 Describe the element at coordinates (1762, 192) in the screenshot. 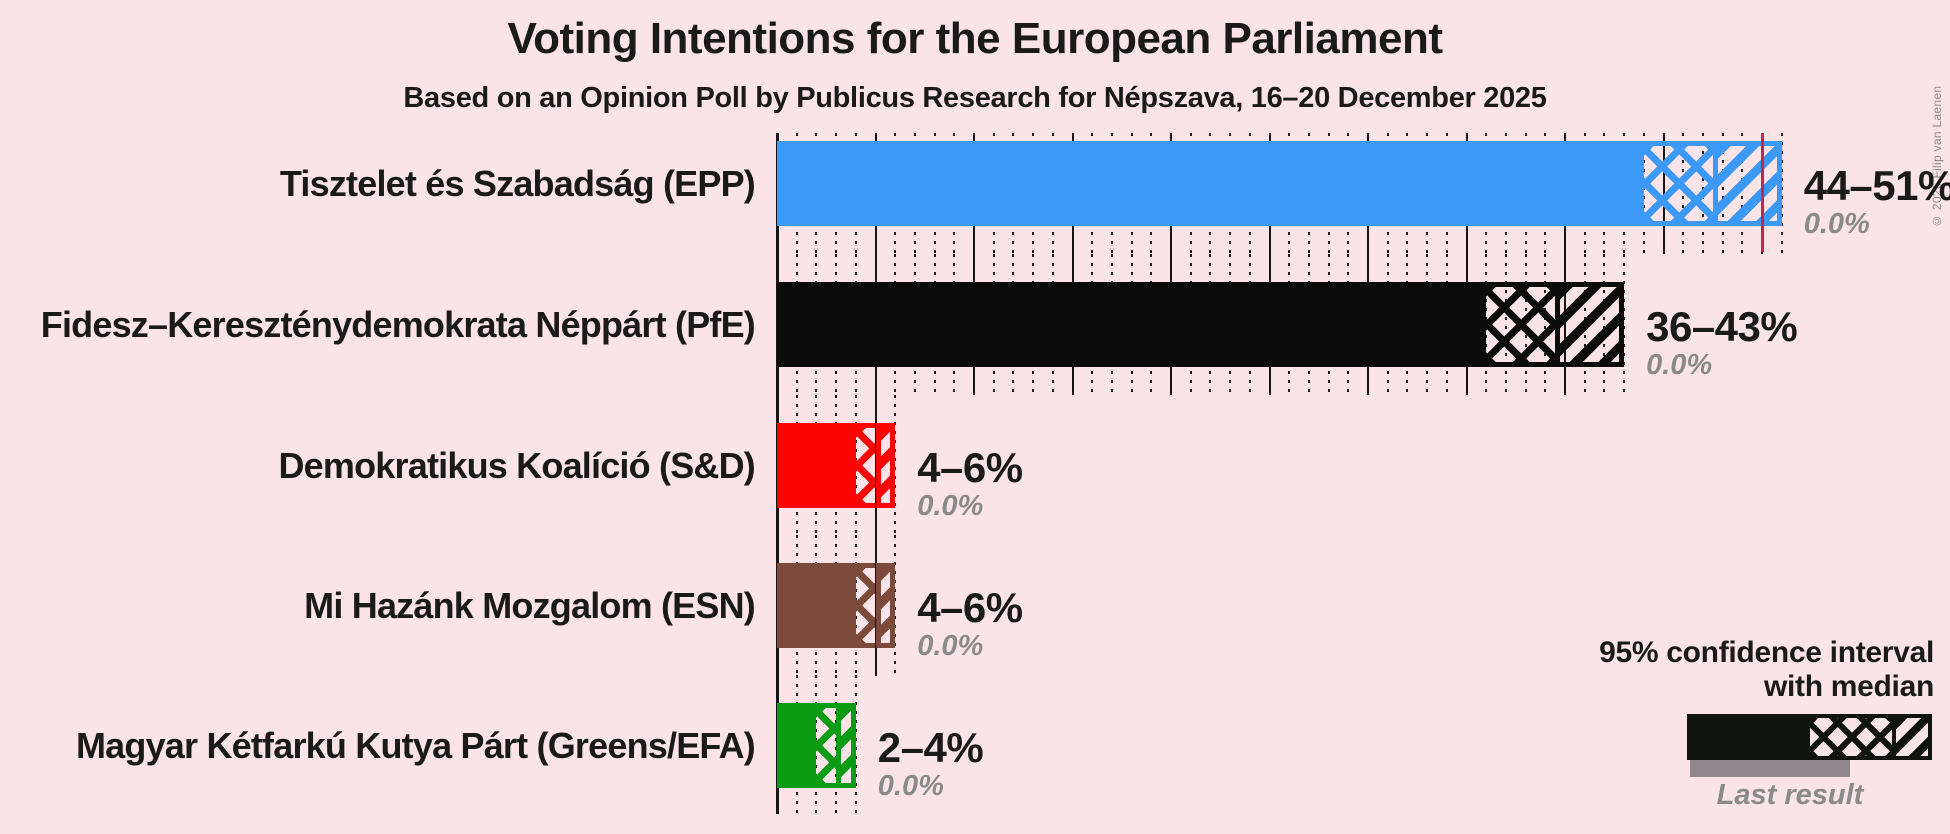

I see `majority-line` at that location.